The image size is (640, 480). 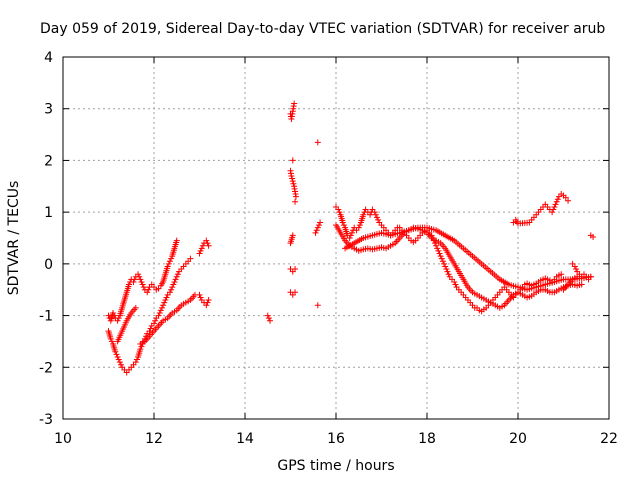 I want to click on y-tick-label: -2, so click(x=46, y=368).